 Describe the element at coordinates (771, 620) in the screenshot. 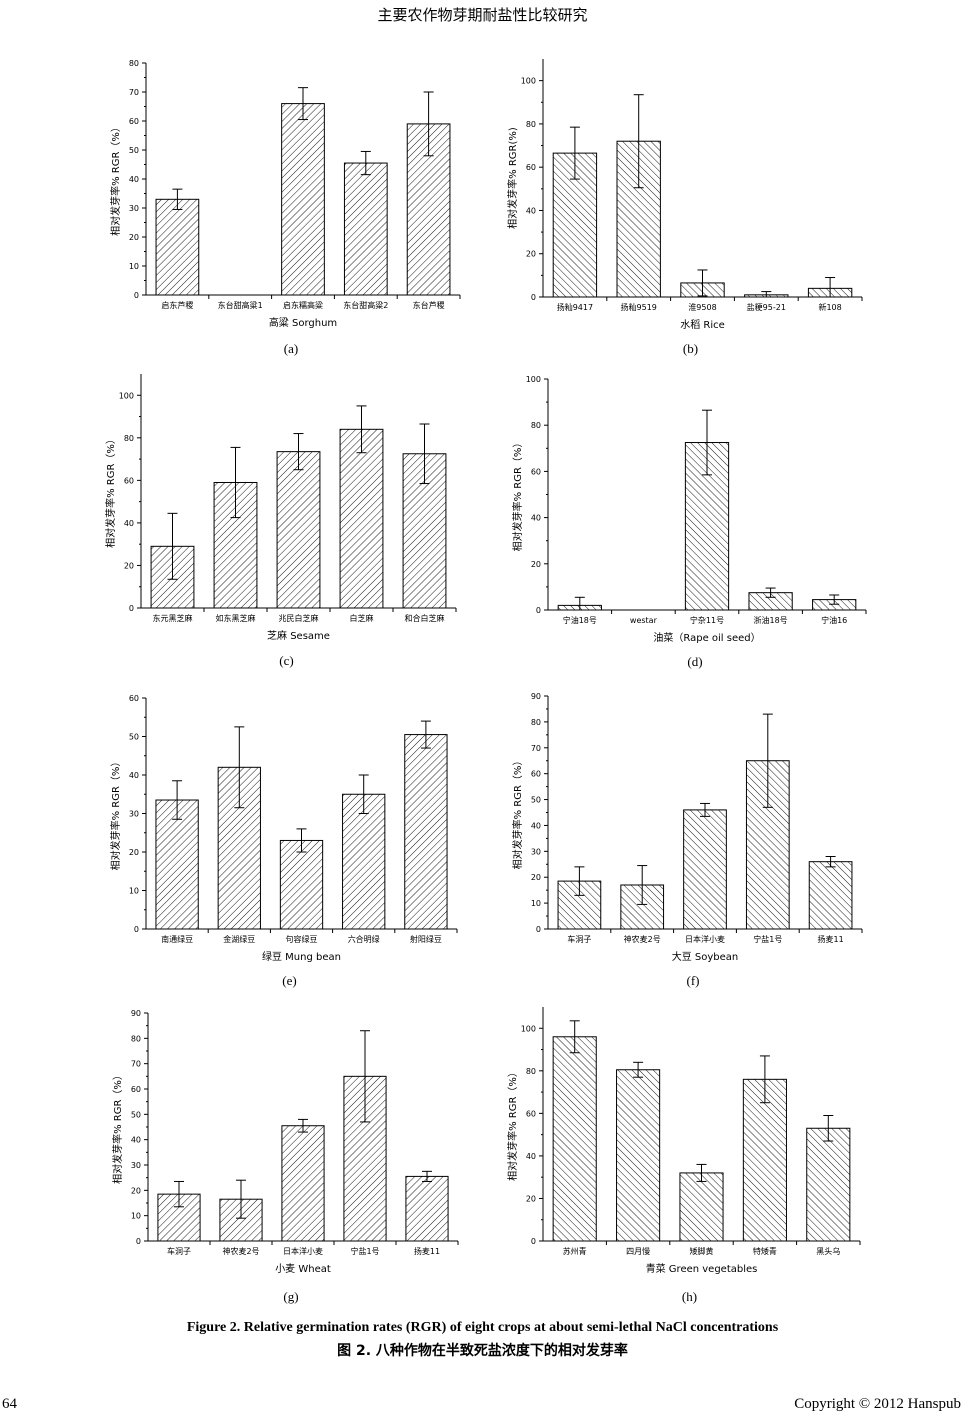

I see `category-label: 浙油18号` at that location.